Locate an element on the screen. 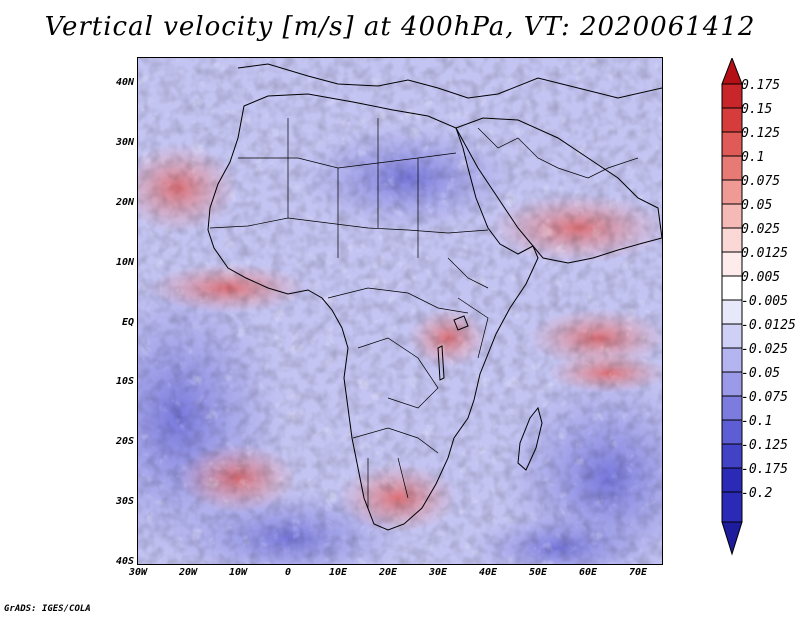 The image size is (800, 618). colorbar-label-0.05: 0.05 is located at coordinates (757, 205).